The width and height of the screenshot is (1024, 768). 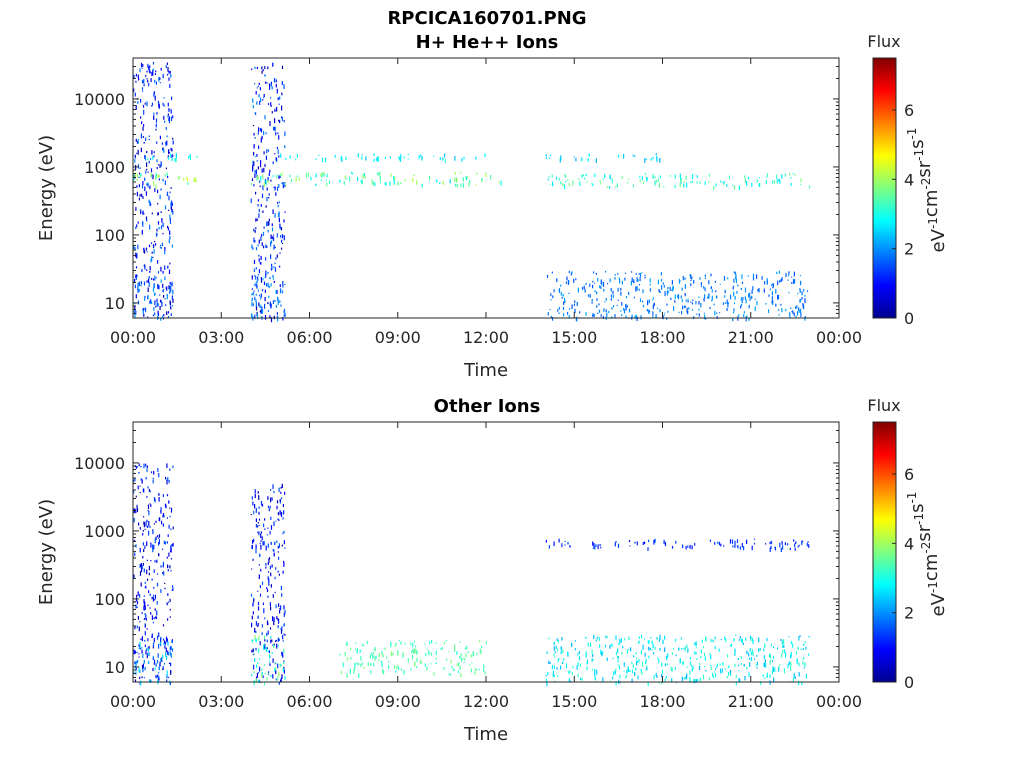 What do you see at coordinates (909, 110) in the screenshot?
I see `colorbar-tick-label: 6` at bounding box center [909, 110].